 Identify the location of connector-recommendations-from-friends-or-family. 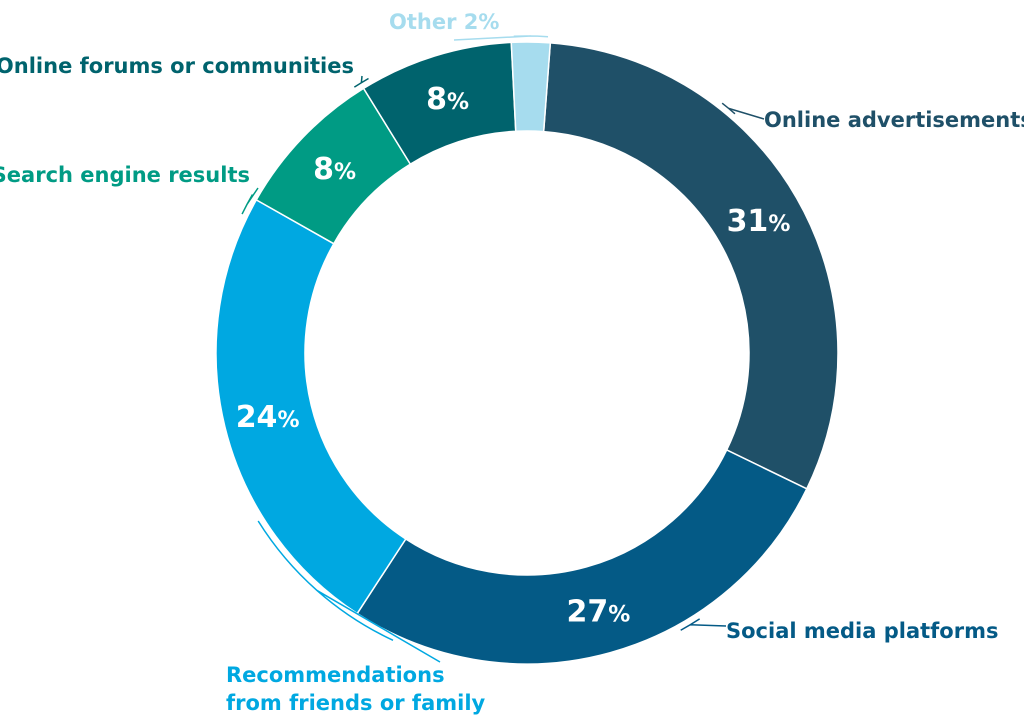
(349, 591).